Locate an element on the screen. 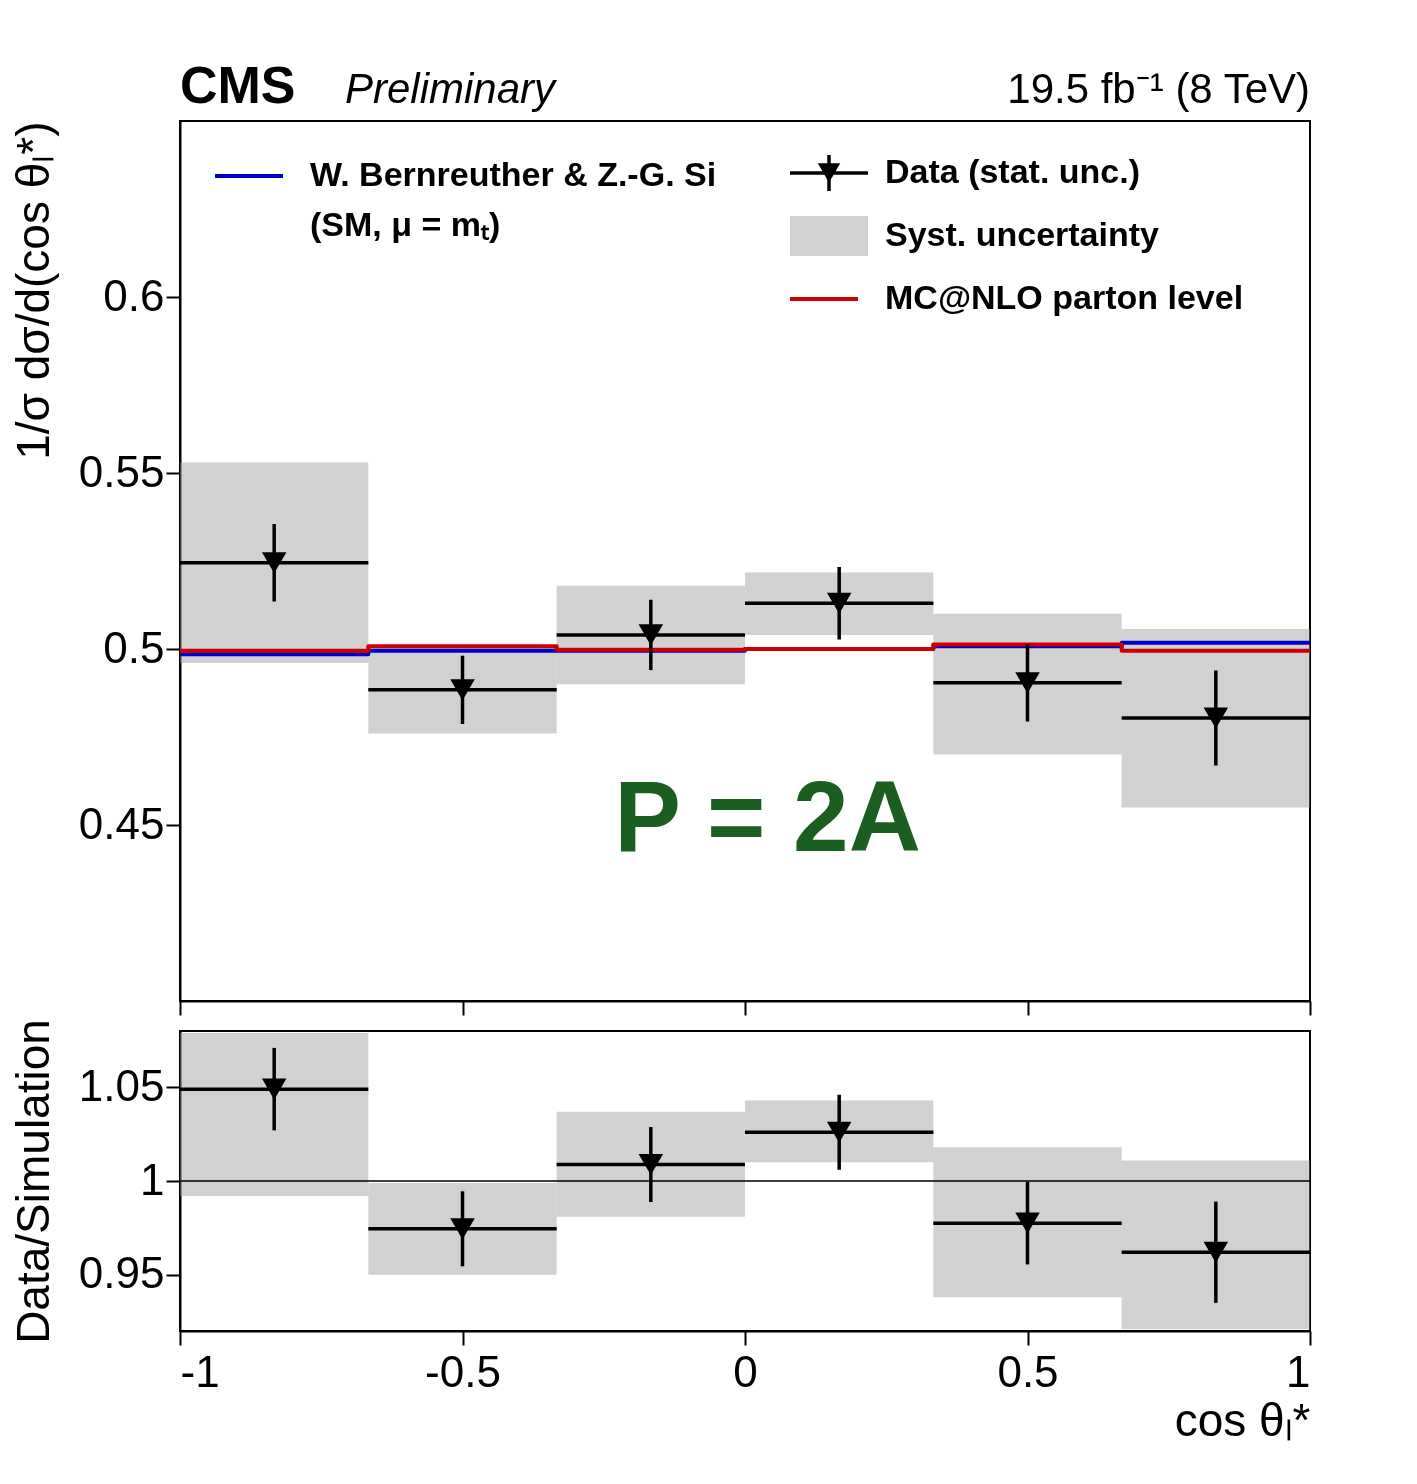 This screenshot has width=1417, height=1484. x-tick-label: 0 is located at coordinates (745, 1371).